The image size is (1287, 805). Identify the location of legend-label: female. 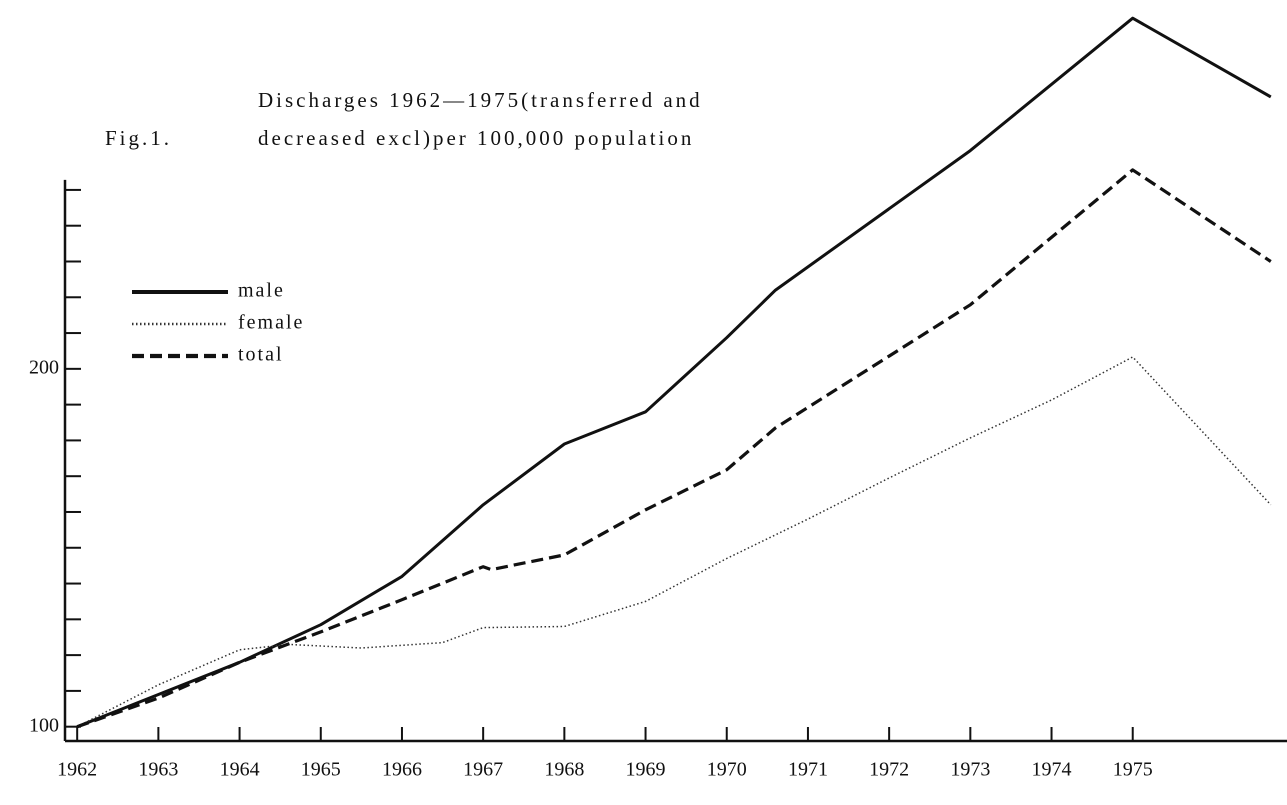
(271, 323).